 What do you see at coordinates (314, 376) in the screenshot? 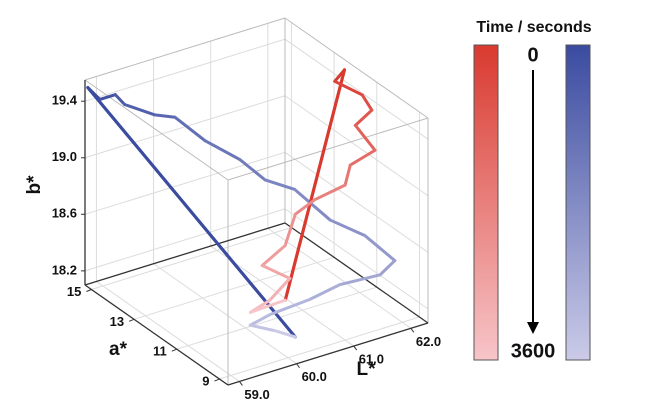
I see `x-tick-label: 60.0` at bounding box center [314, 376].